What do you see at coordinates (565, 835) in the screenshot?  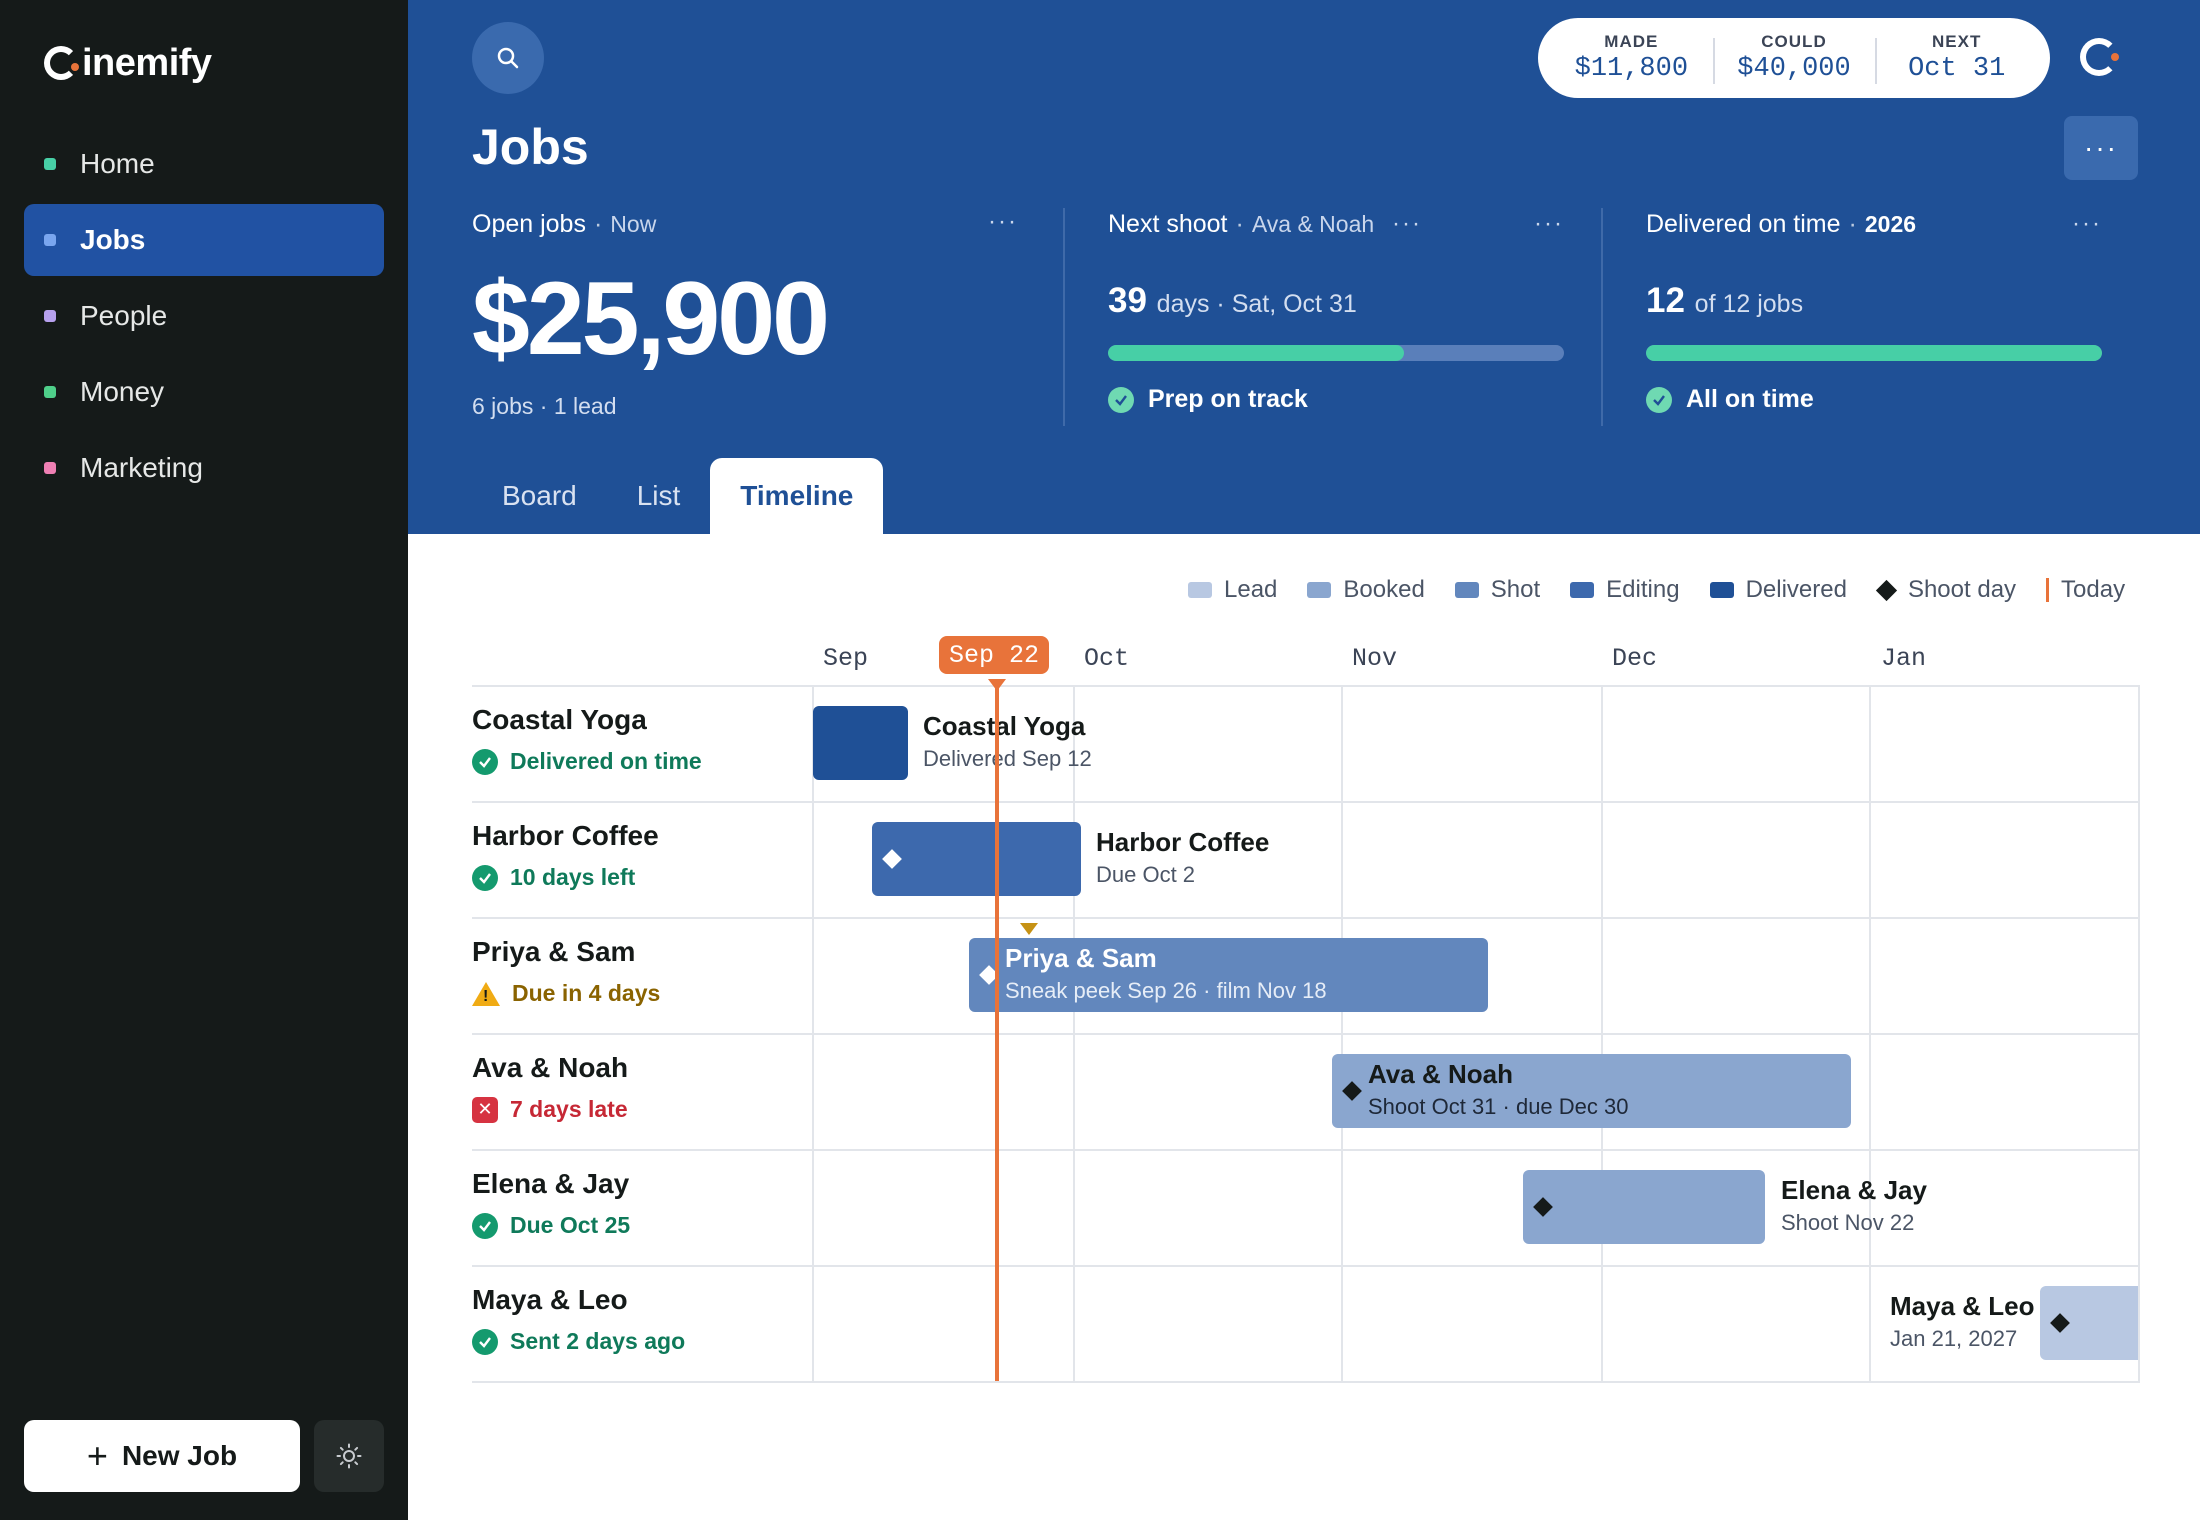 I see `row-name: Harbor Coffee` at bounding box center [565, 835].